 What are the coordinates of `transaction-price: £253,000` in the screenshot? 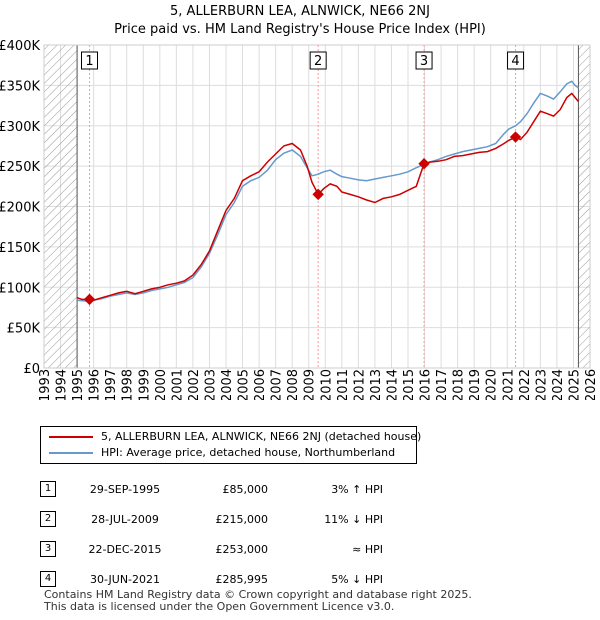 It's located at (242, 549).